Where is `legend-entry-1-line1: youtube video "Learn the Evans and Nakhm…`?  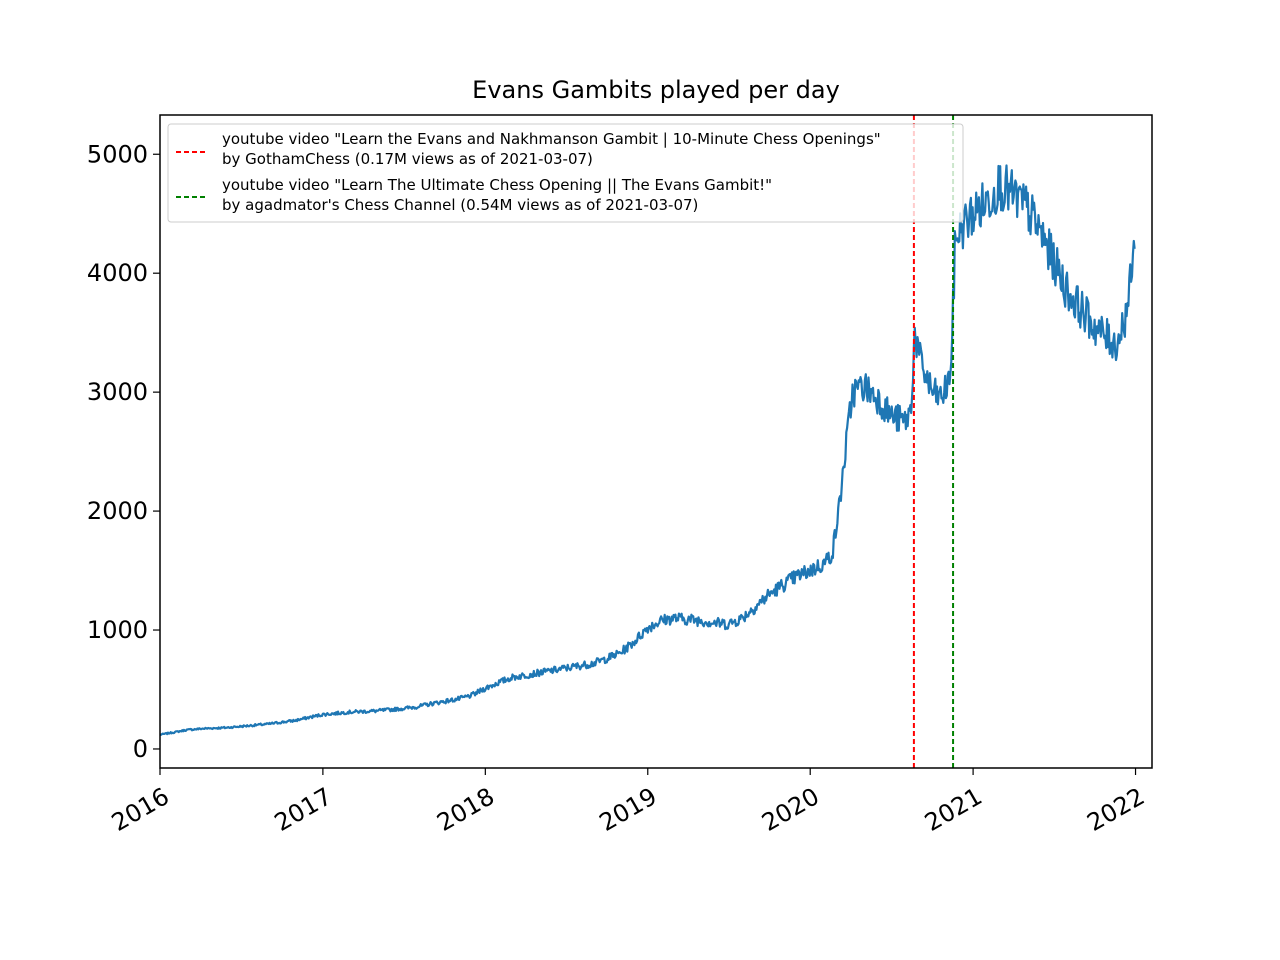 legend-entry-1-line1: youtube video "Learn the Evans and Nakhm… is located at coordinates (551, 139).